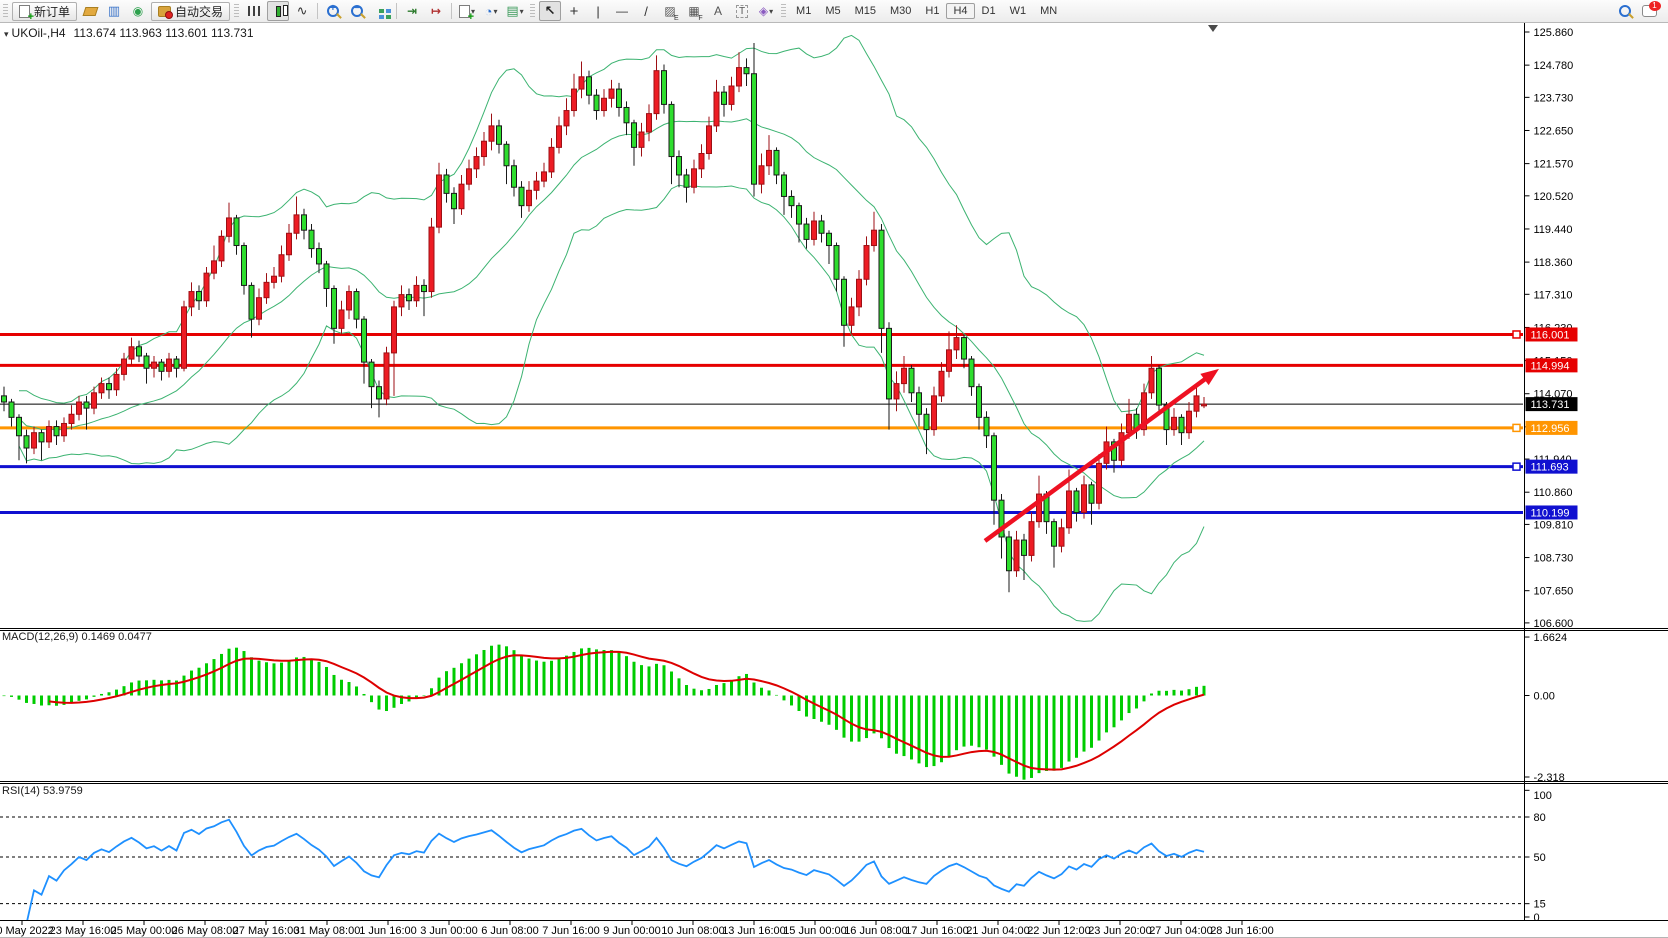 This screenshot has height=938, width=1668. I want to click on new-chart-button: ▾, so click(467, 12).